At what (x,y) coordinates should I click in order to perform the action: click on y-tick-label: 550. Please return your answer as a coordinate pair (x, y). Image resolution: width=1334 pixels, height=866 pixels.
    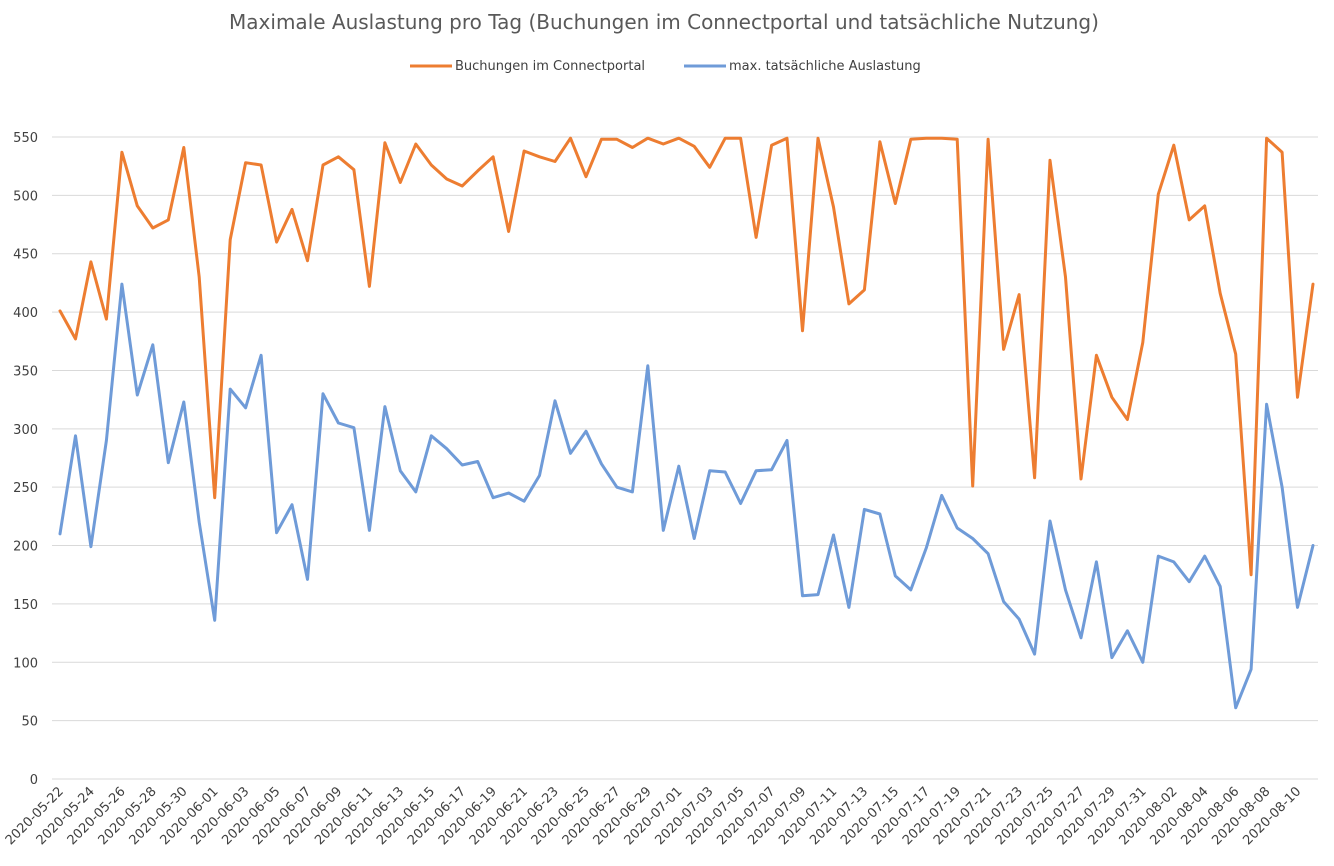
    Looking at the image, I should click on (25, 138).